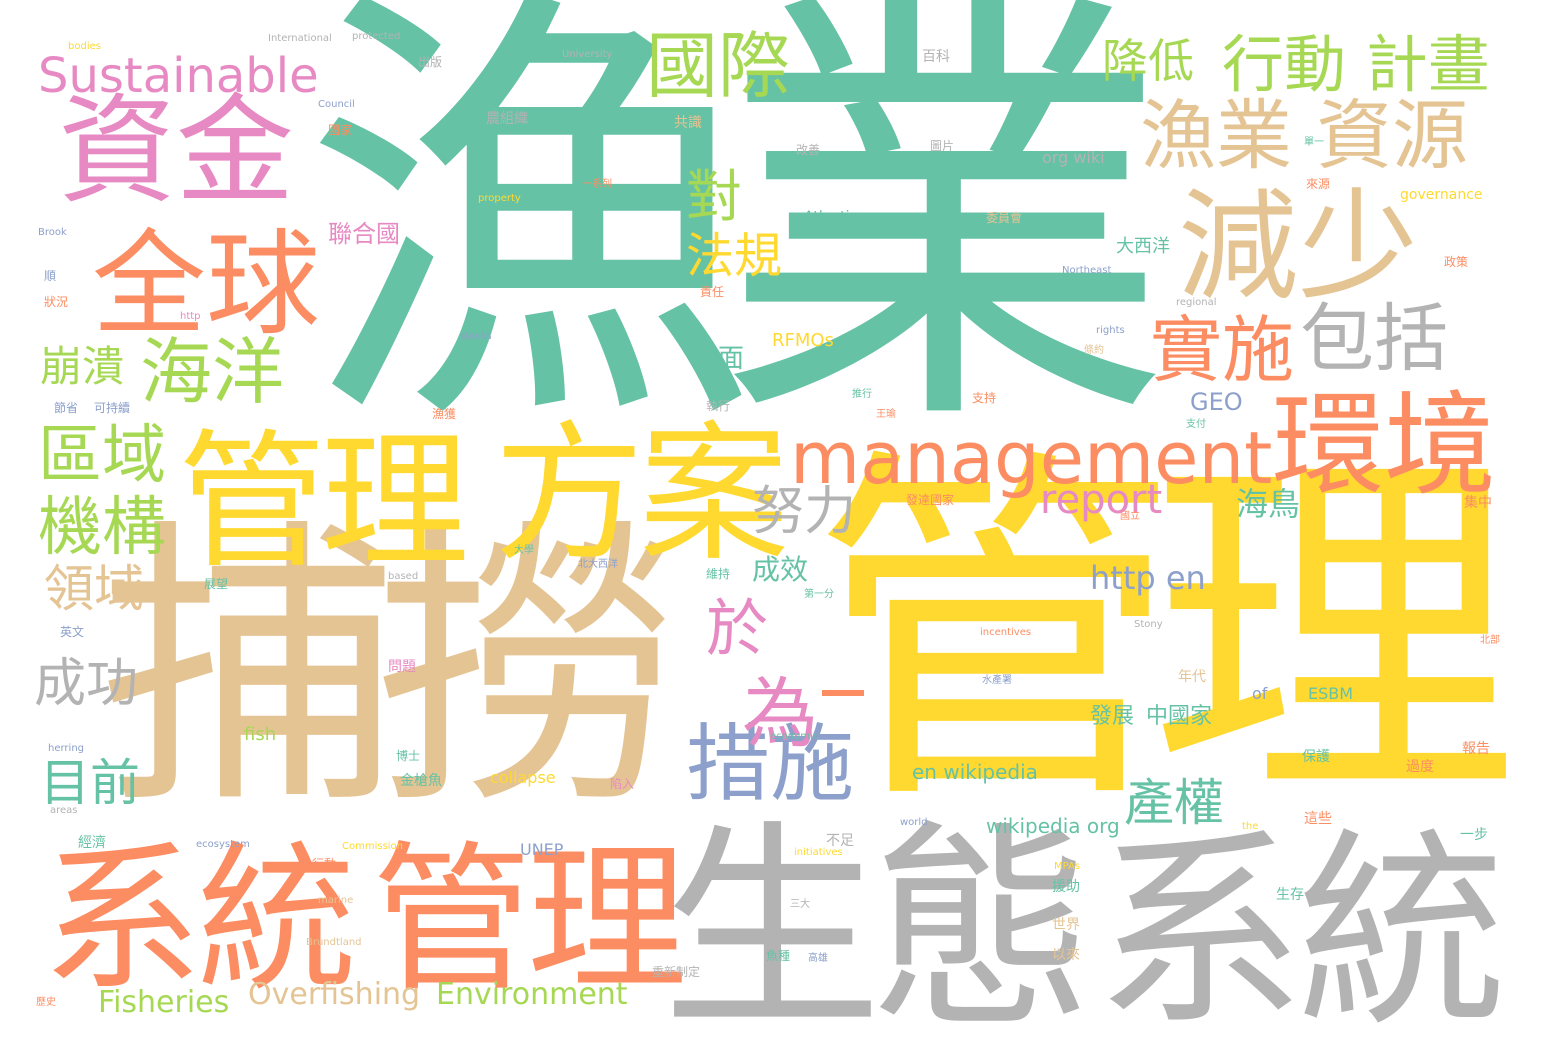  What do you see at coordinates (1316, 757) in the screenshot?
I see `word-baohu: 保護` at bounding box center [1316, 757].